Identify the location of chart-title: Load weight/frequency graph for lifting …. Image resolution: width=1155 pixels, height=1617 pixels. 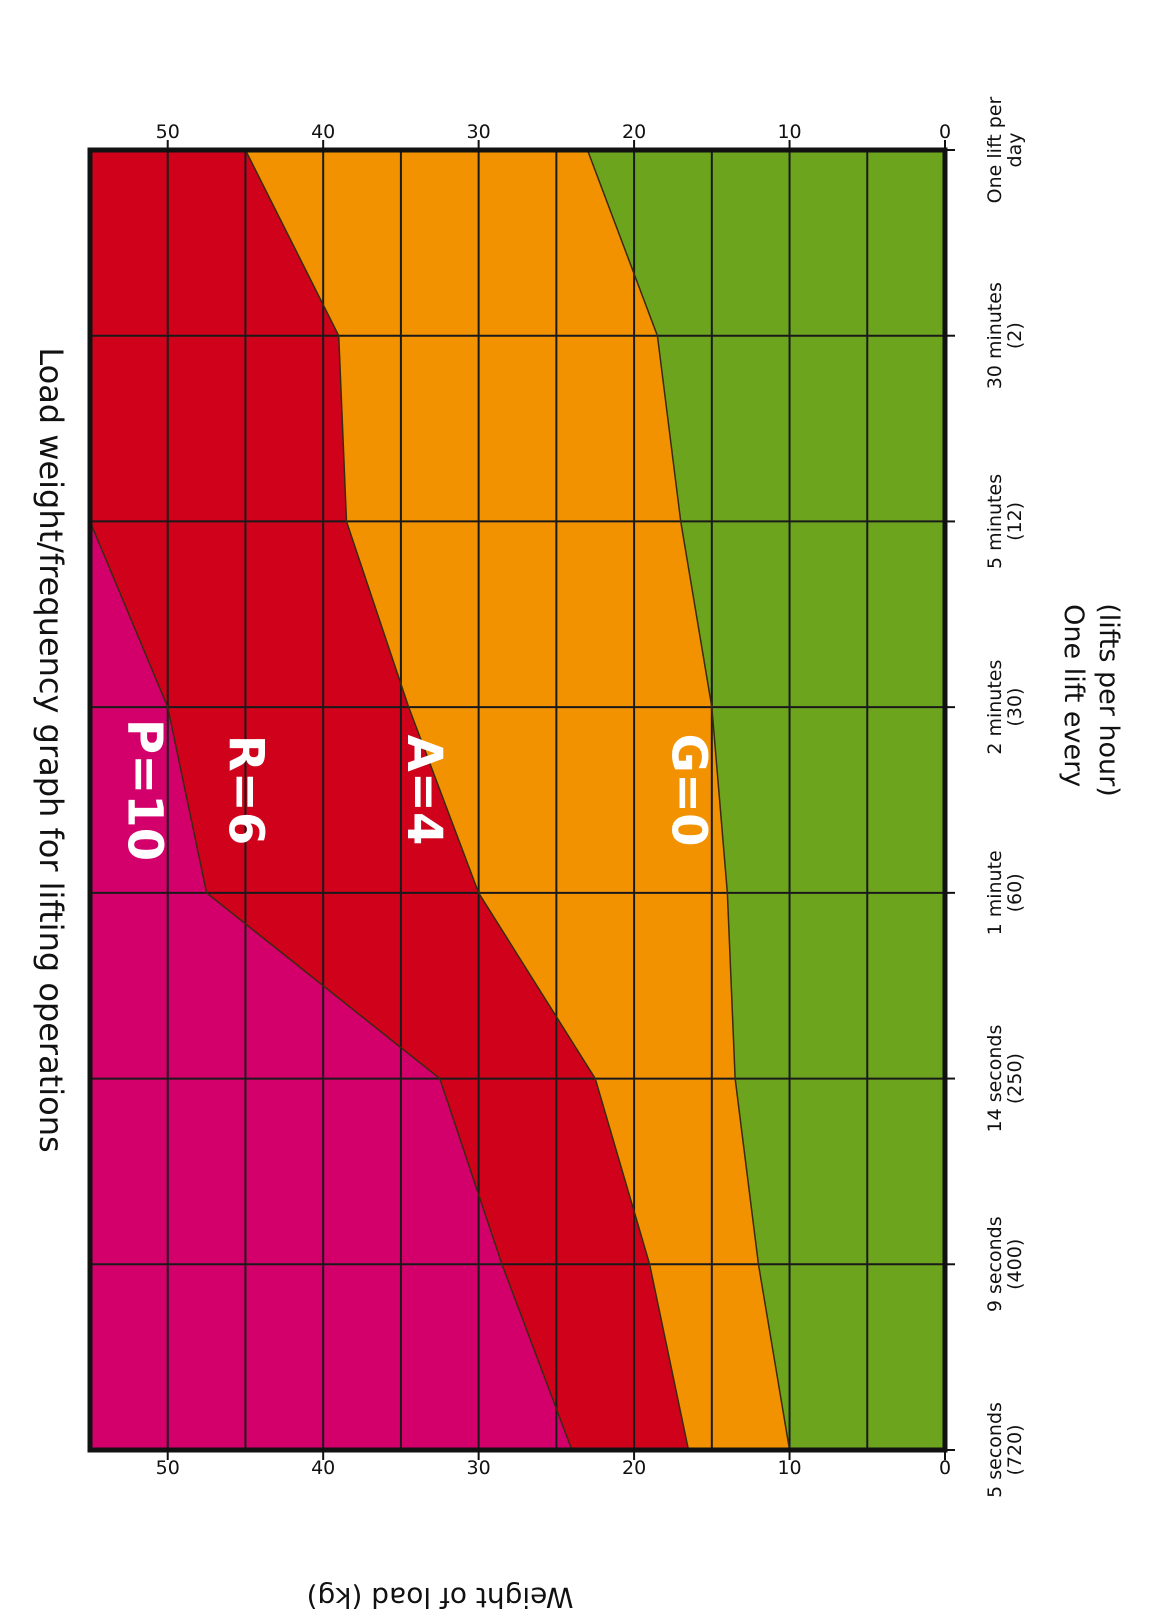
(51, 749).